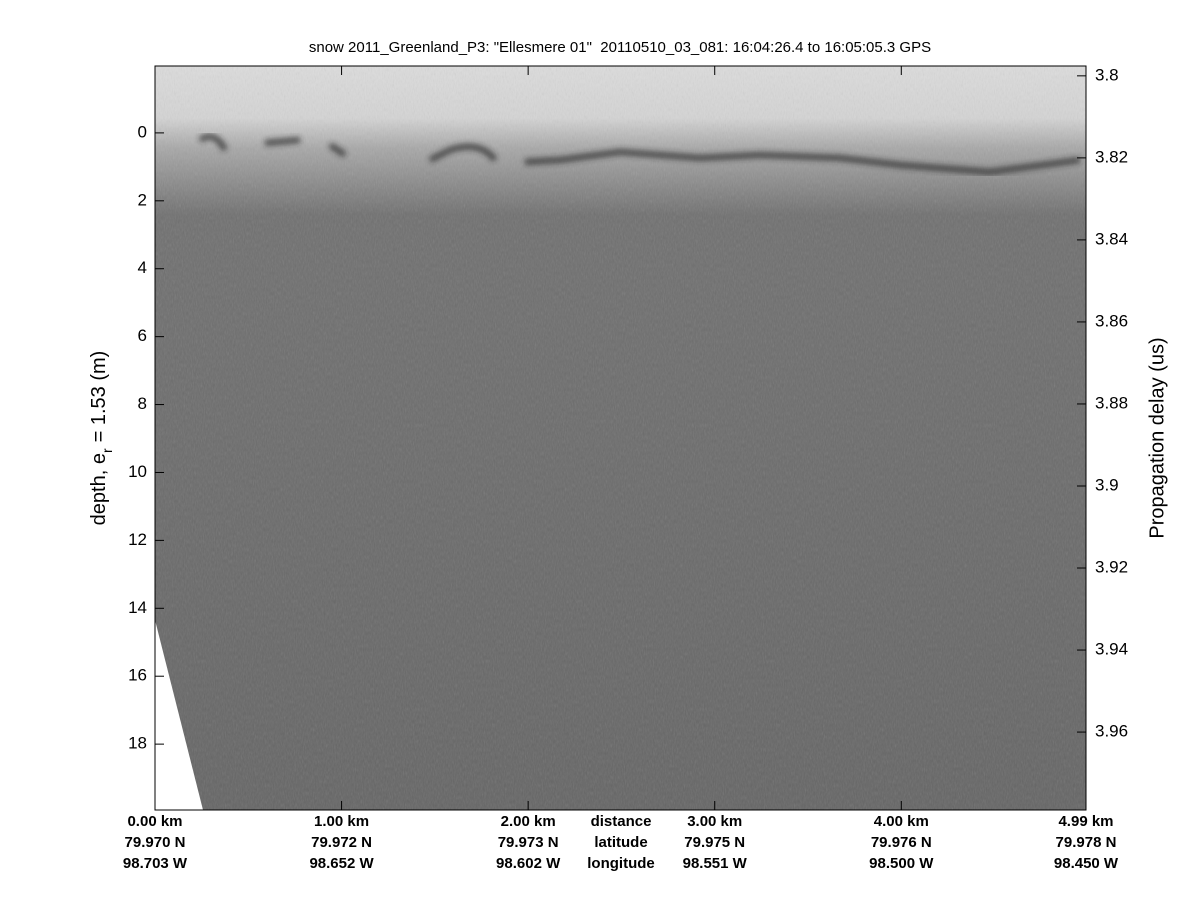 The height and width of the screenshot is (900, 1200). I want to click on longitude-label: 98.703 W, so click(155, 863).